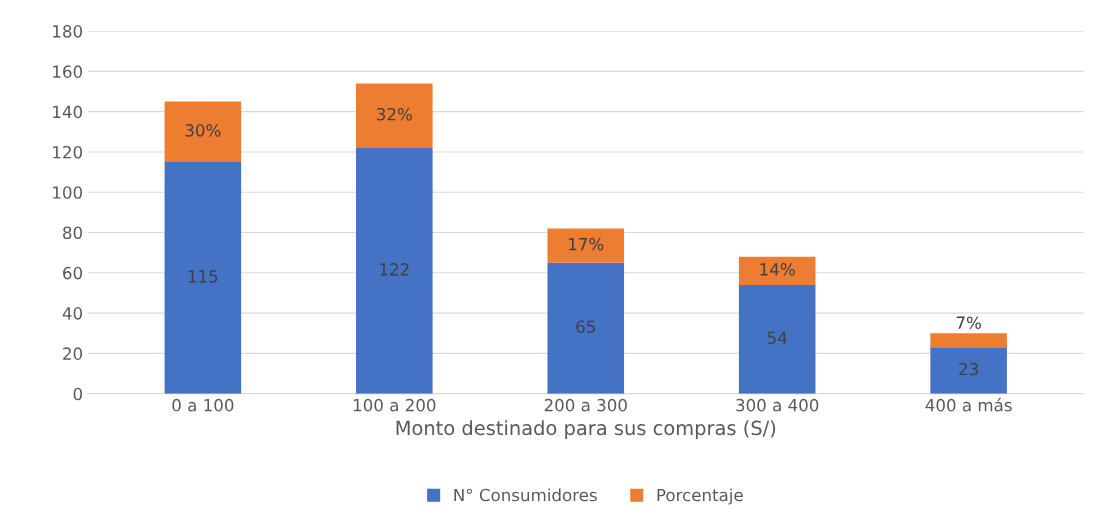 This screenshot has height=518, width=1100. I want to click on data-label: 14%, so click(777, 269).